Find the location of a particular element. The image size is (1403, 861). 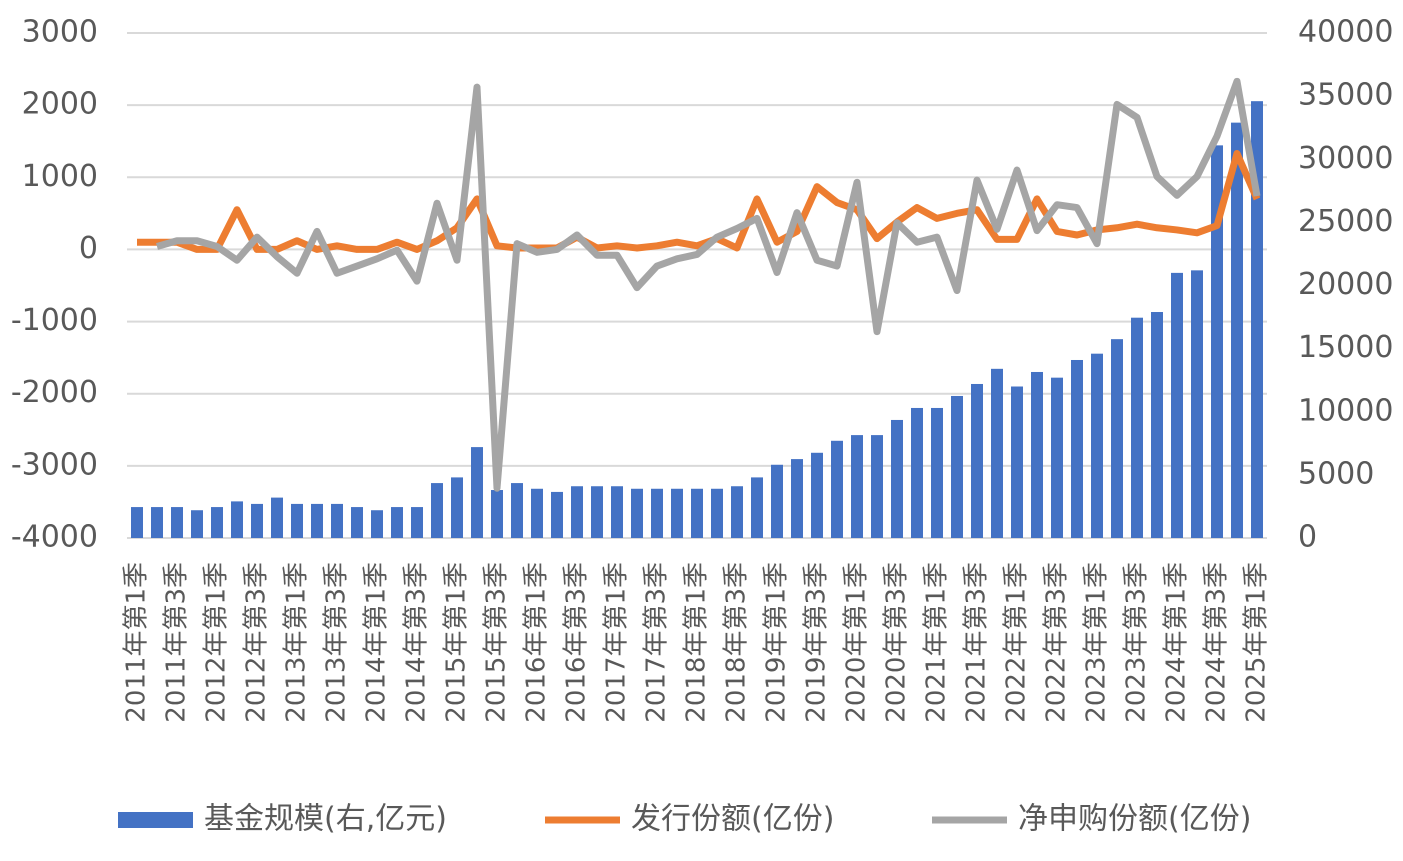

y-tick-label: -3000 is located at coordinates (54, 464).